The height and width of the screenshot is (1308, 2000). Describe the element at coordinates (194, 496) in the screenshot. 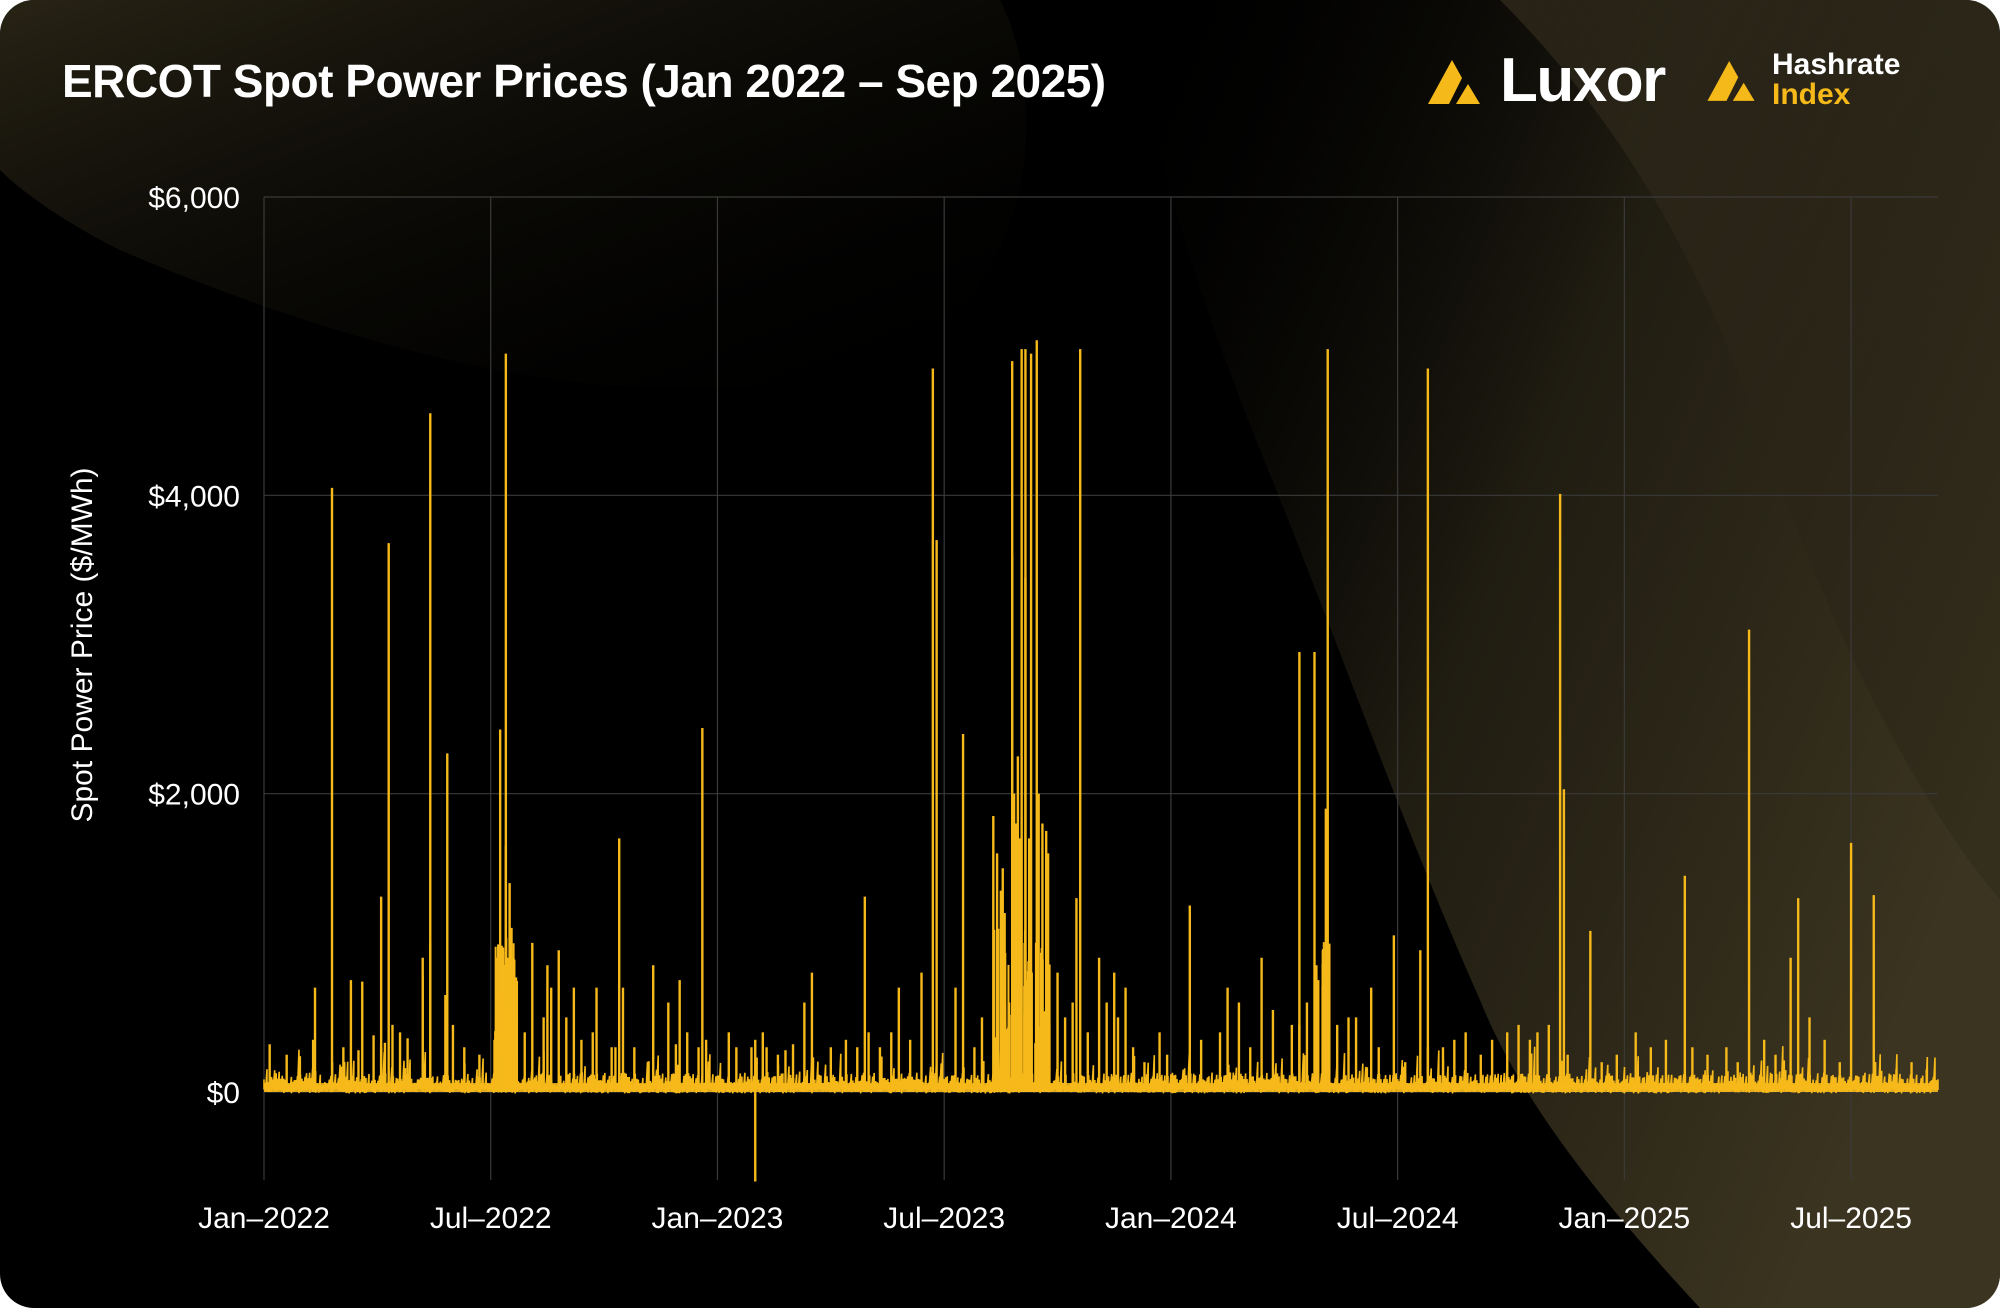

I see `y-tick-label: $4,000` at that location.